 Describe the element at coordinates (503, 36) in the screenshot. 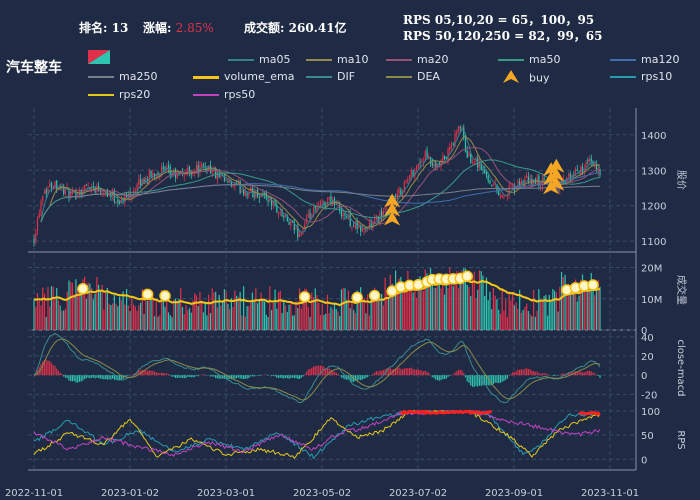

I see `rps-summary-line2: RPS 50,120,250 = 82，99，65` at that location.